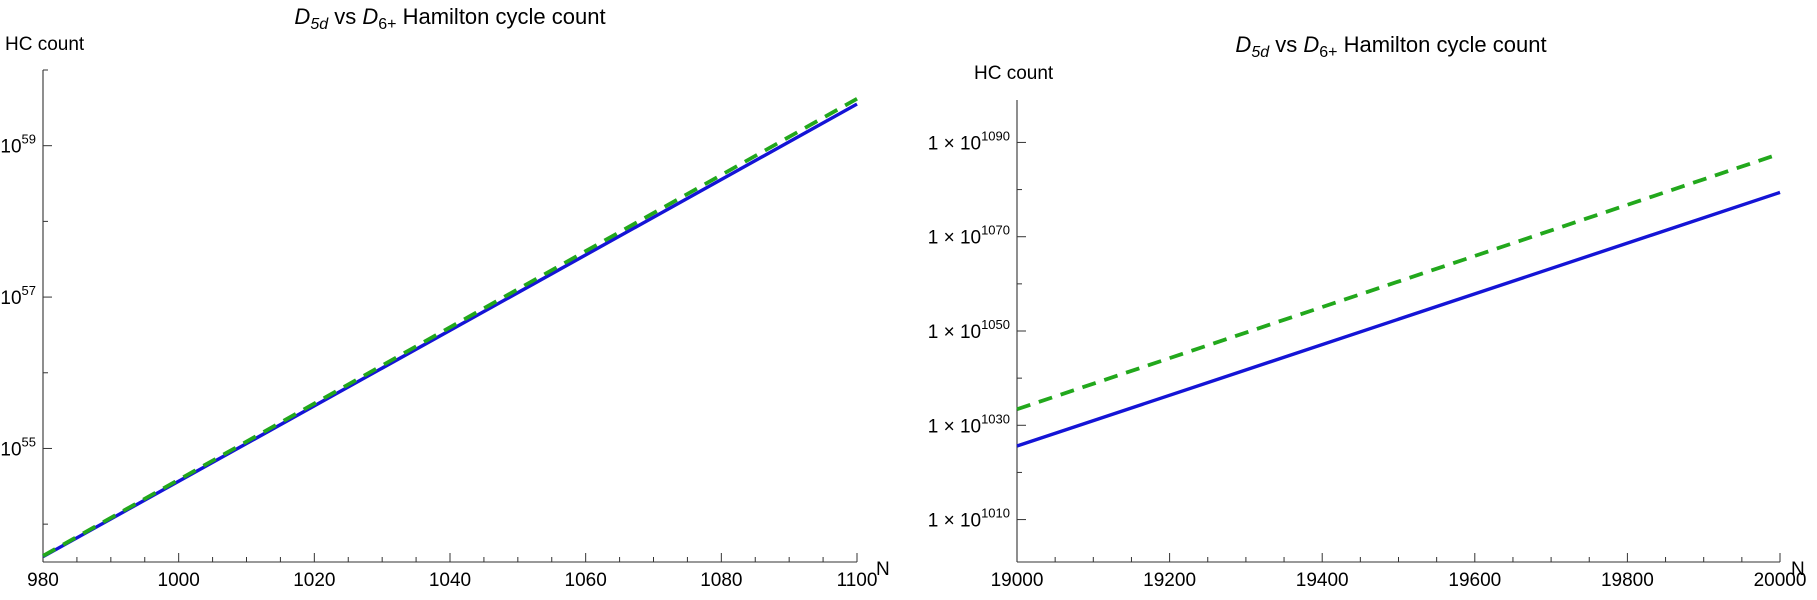 The image size is (1817, 600). I want to click on x-tick-label: 1080, so click(721, 580).